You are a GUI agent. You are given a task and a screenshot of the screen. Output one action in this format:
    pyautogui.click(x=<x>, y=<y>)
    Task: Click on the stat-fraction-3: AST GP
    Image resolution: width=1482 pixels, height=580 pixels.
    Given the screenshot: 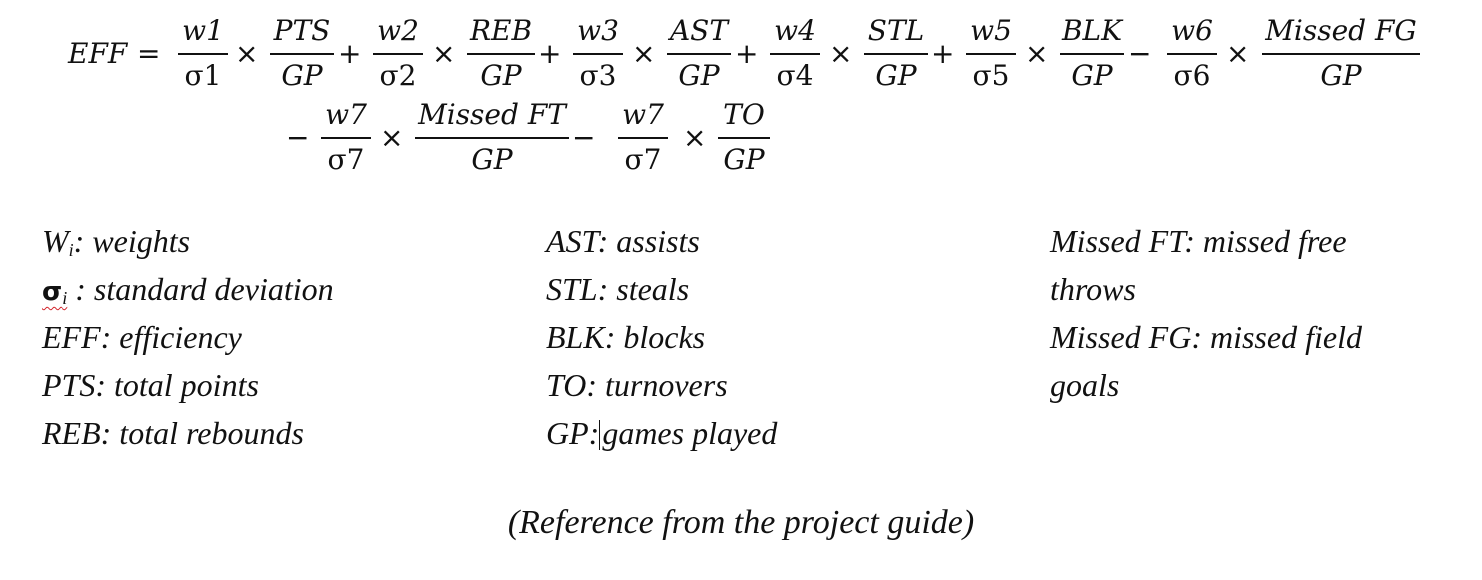 What is the action you would take?
    pyautogui.click(x=699, y=53)
    